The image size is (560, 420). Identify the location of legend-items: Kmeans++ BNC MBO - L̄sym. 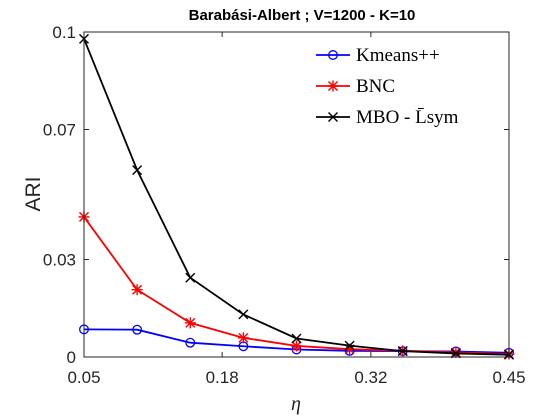
(387, 86).